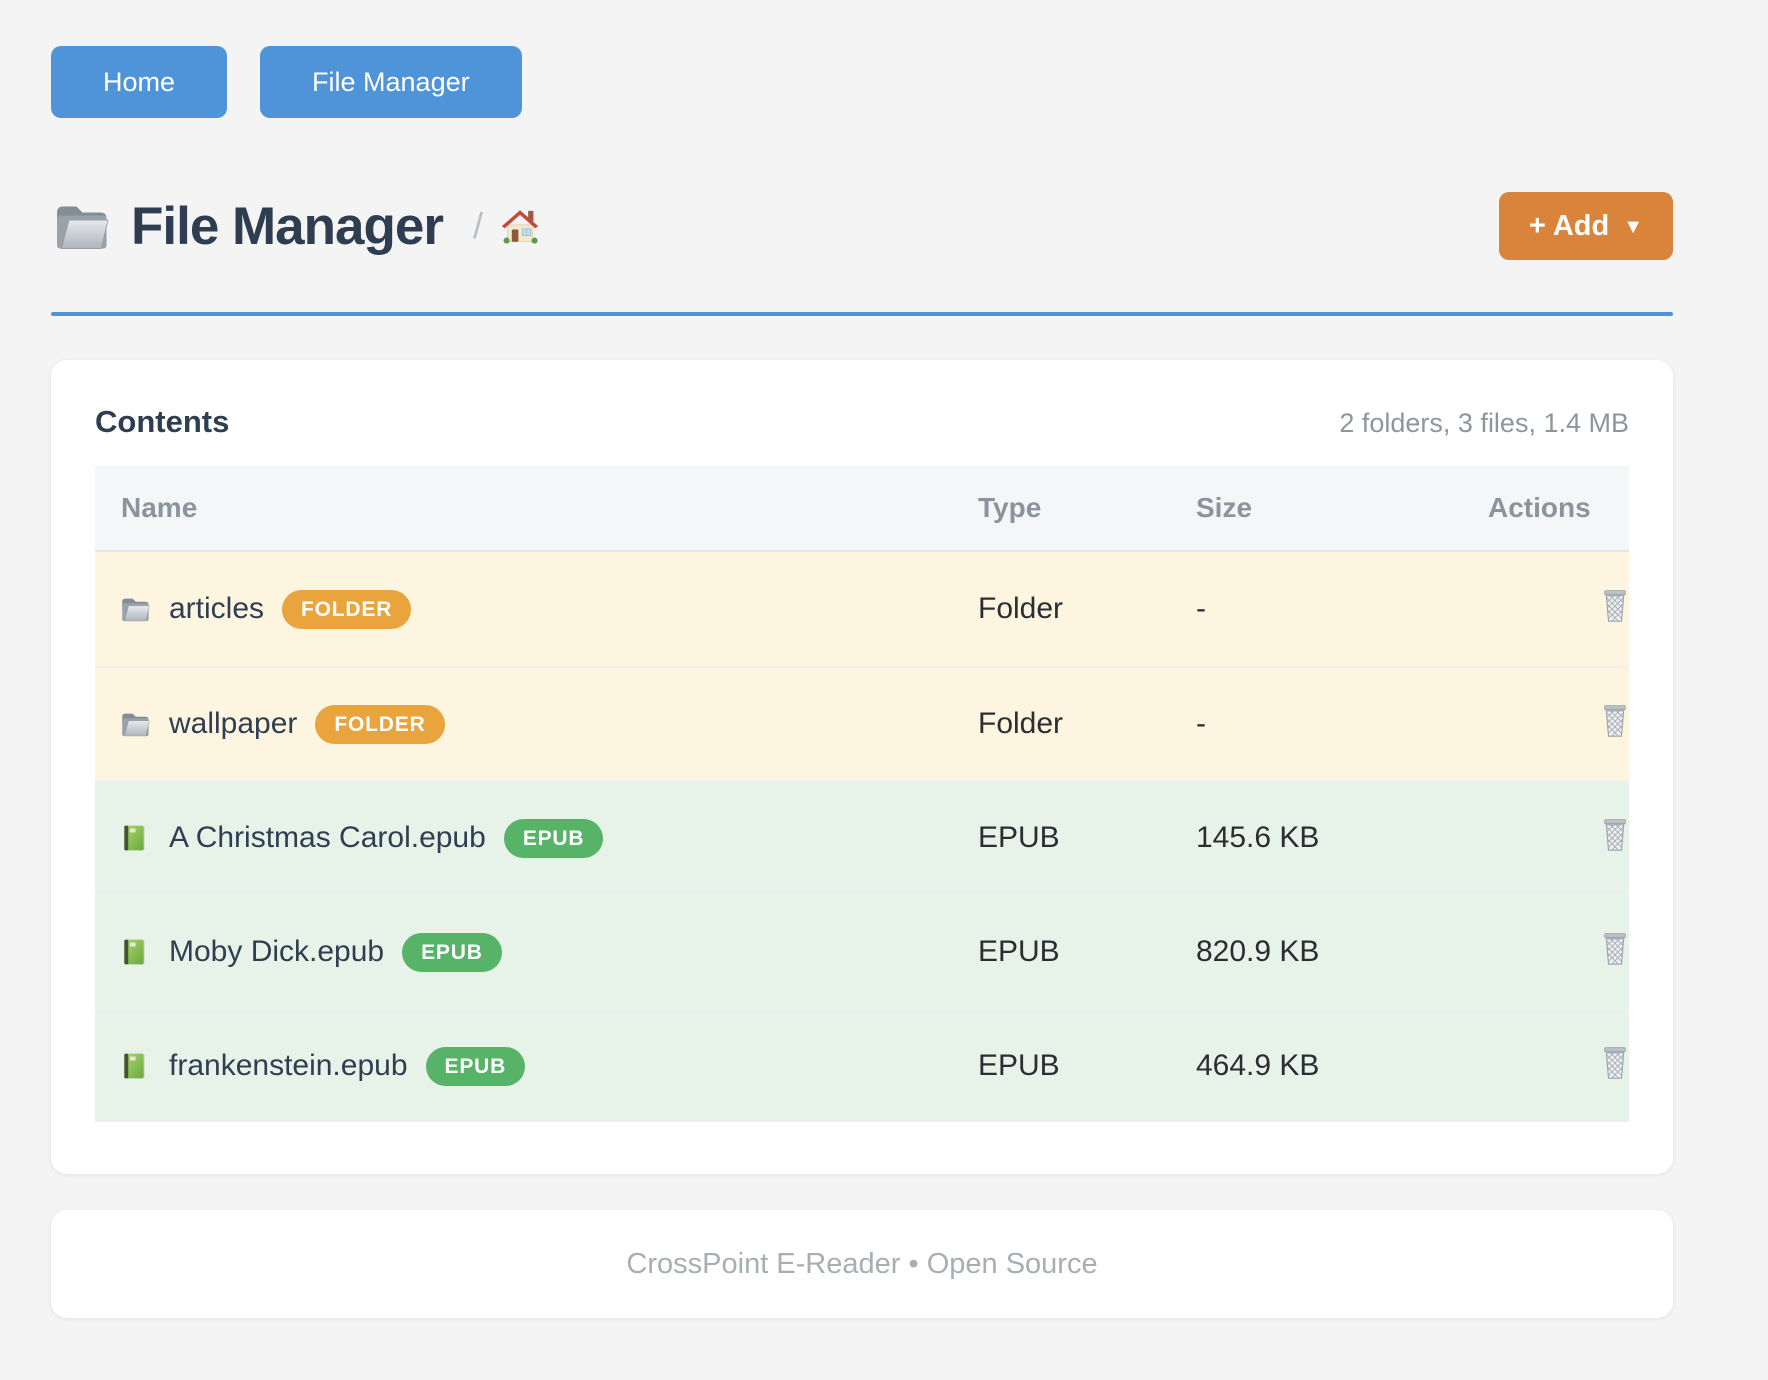 The height and width of the screenshot is (1380, 1768). Describe the element at coordinates (162, 421) in the screenshot. I see `contents-heading: Contents` at that location.